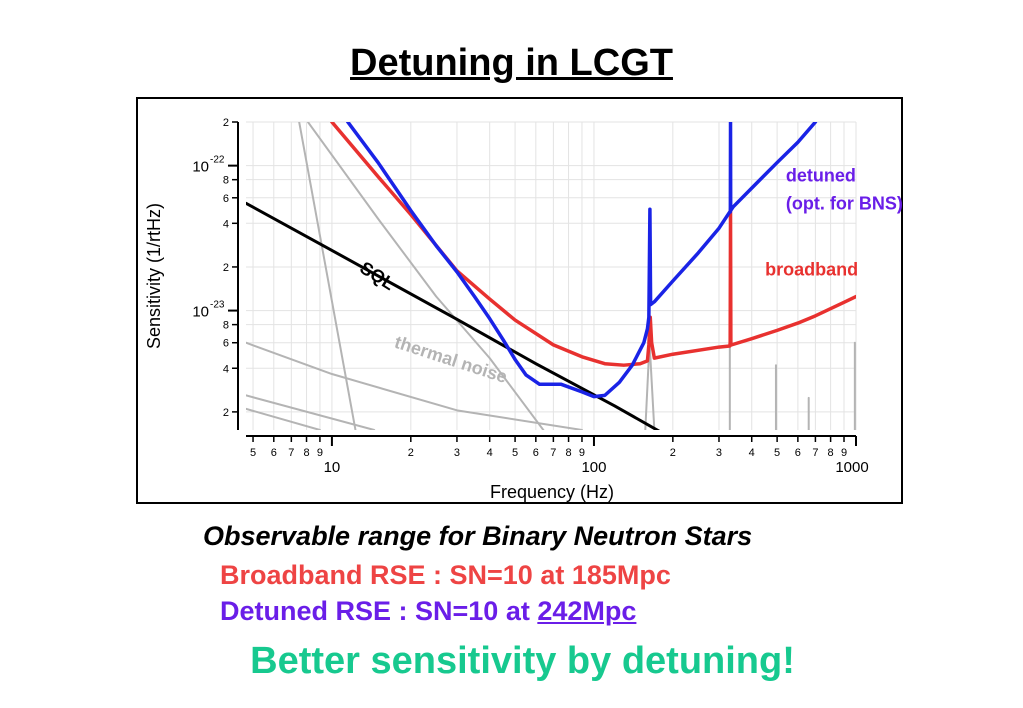  I want to click on series-thermal-e, so click(283, 418).